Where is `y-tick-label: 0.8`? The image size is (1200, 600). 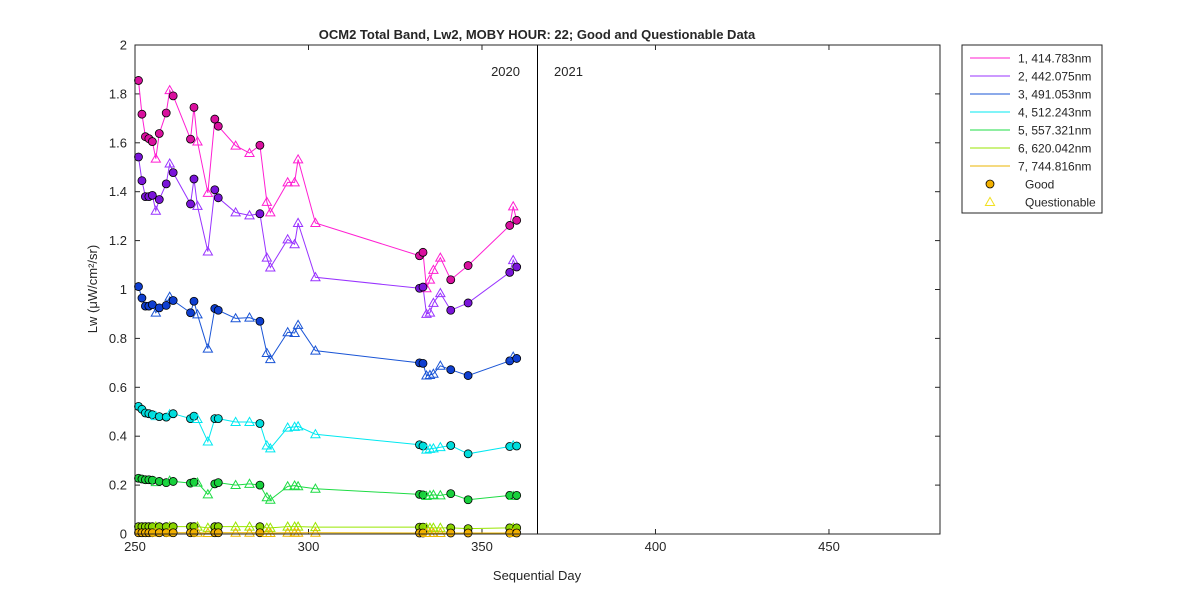
y-tick-label: 0.8 is located at coordinates (118, 338).